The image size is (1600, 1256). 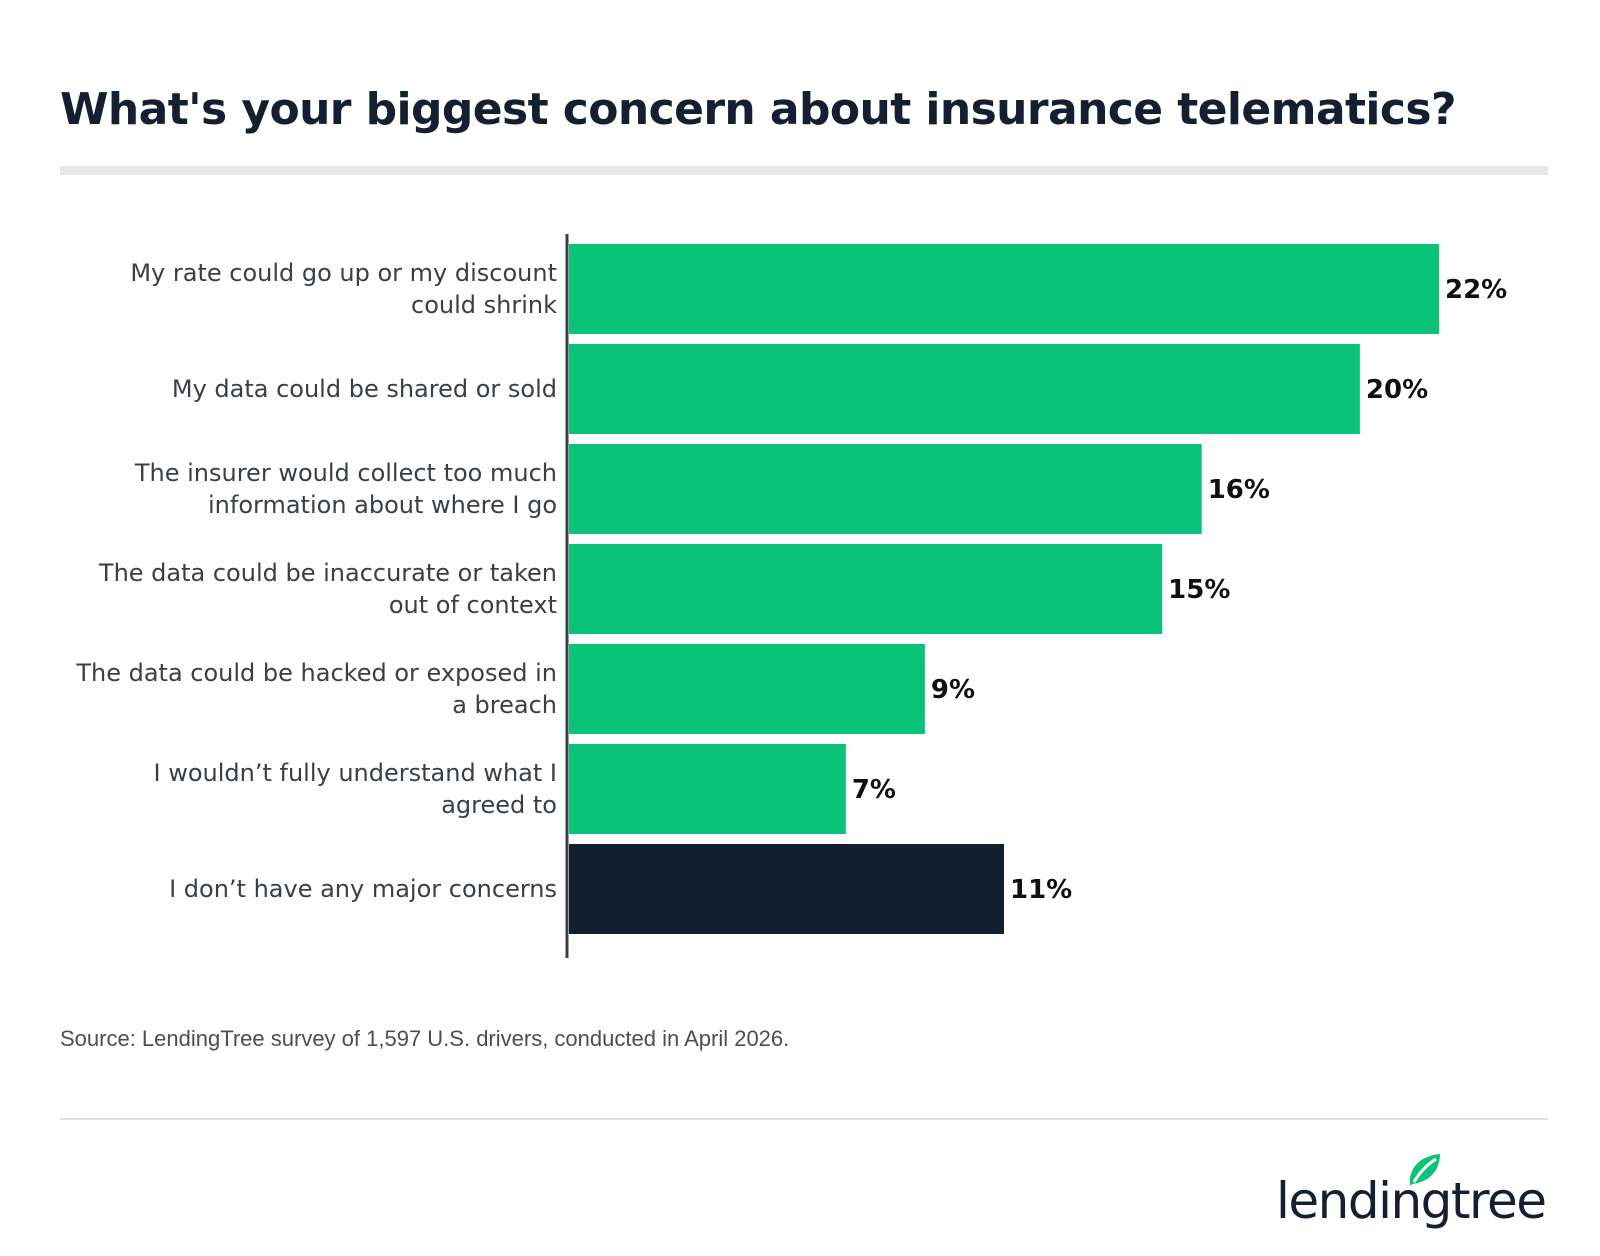 What do you see at coordinates (1041, 890) in the screenshot?
I see `value-label-7: 11%` at bounding box center [1041, 890].